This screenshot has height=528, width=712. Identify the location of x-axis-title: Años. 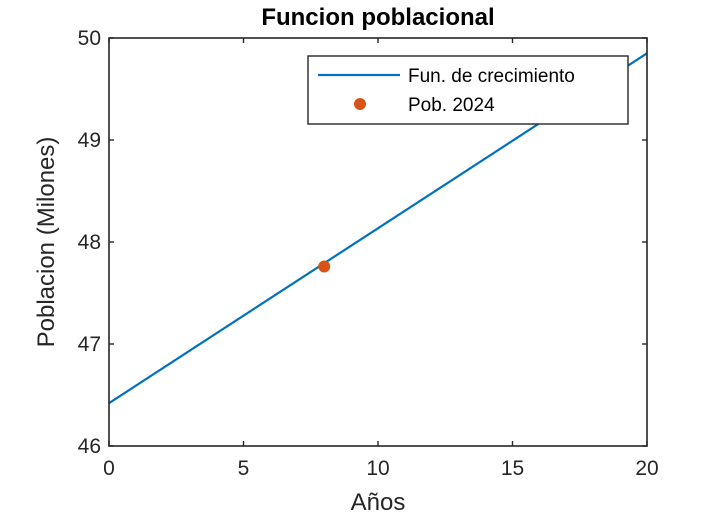
(378, 502).